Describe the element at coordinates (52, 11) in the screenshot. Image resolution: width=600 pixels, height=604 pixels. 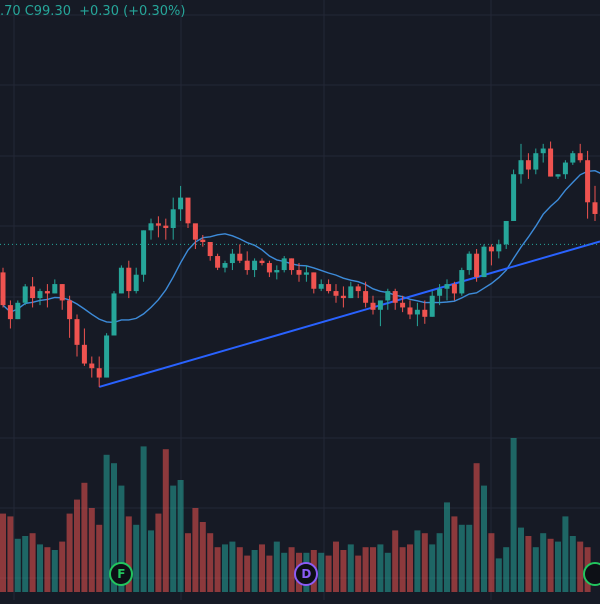
I see `legend-close-value: 99.30` at that location.